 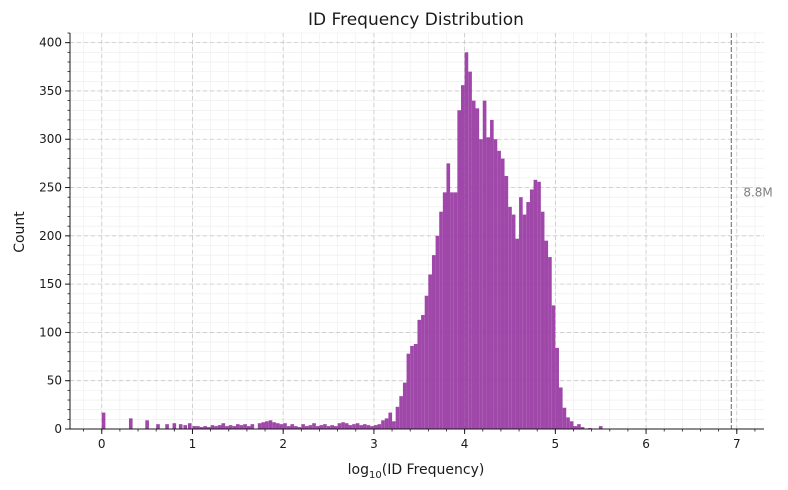 What do you see at coordinates (50, 139) in the screenshot?
I see `y-tick-label: 300` at bounding box center [50, 139].